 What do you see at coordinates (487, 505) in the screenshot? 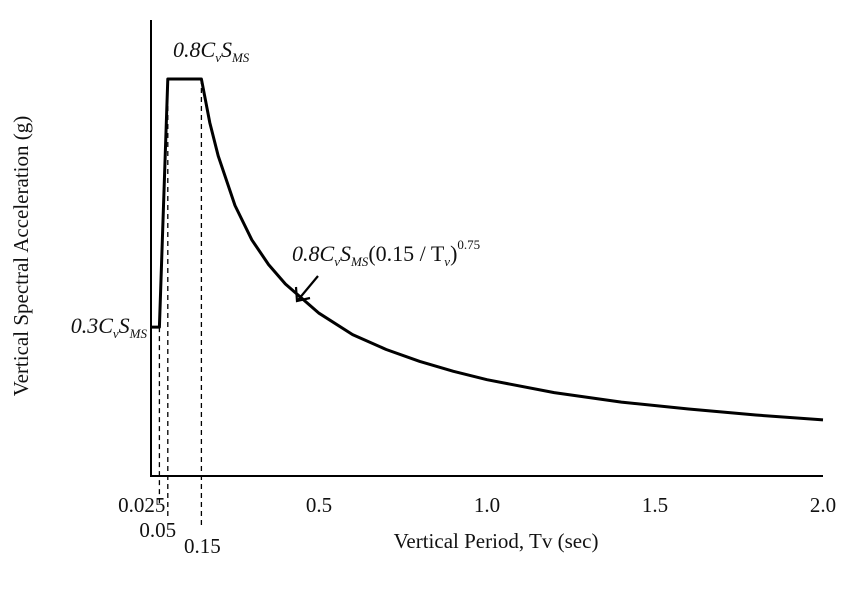
I see `x-tick-label: 1.0` at bounding box center [487, 505].